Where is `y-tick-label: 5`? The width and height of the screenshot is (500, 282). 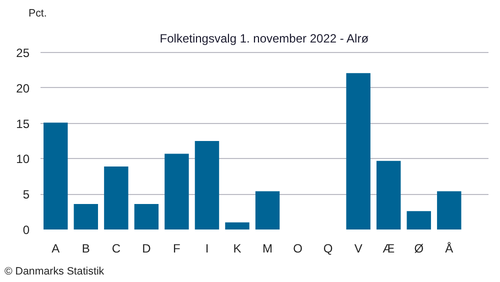
y-tick-label: 5 is located at coordinates (26, 195).